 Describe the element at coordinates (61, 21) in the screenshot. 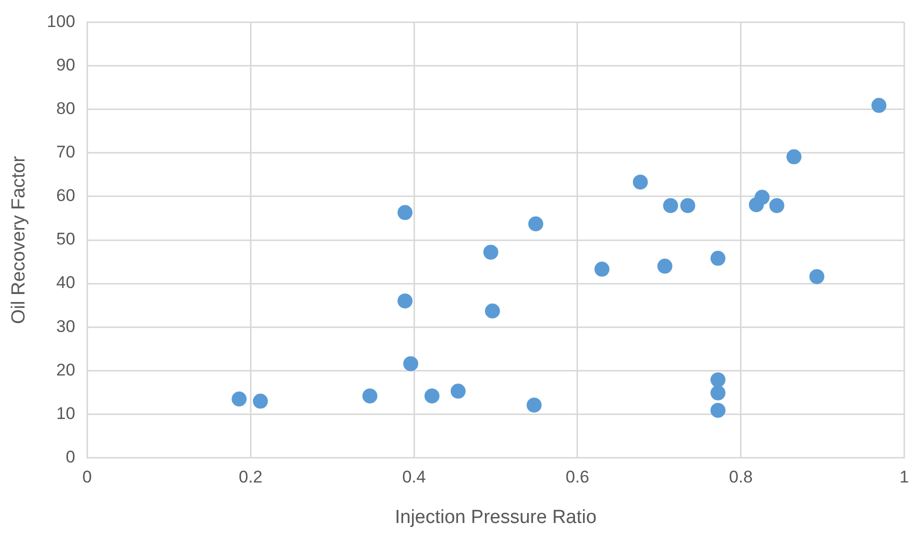

I see `y-tick-label: 100` at that location.